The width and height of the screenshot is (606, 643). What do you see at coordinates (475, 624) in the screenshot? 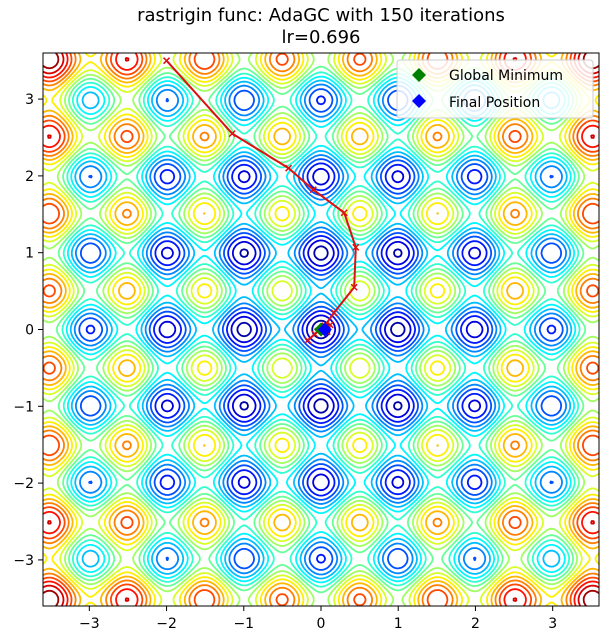
I see `x-tick-label-5: 2` at bounding box center [475, 624].